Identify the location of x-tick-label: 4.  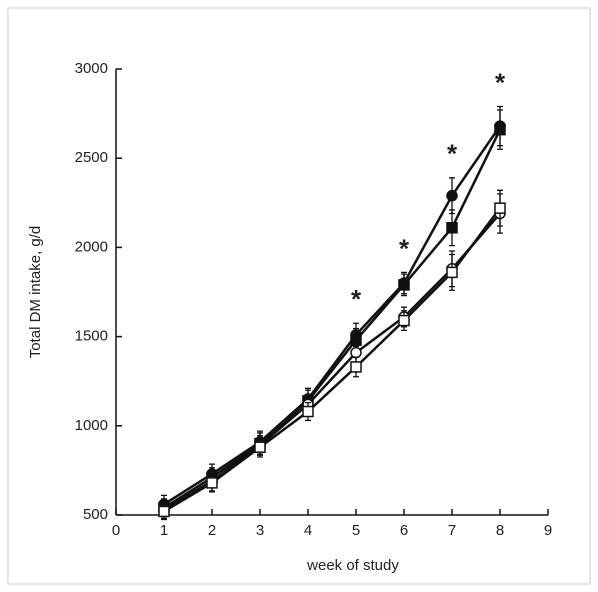
(308, 530).